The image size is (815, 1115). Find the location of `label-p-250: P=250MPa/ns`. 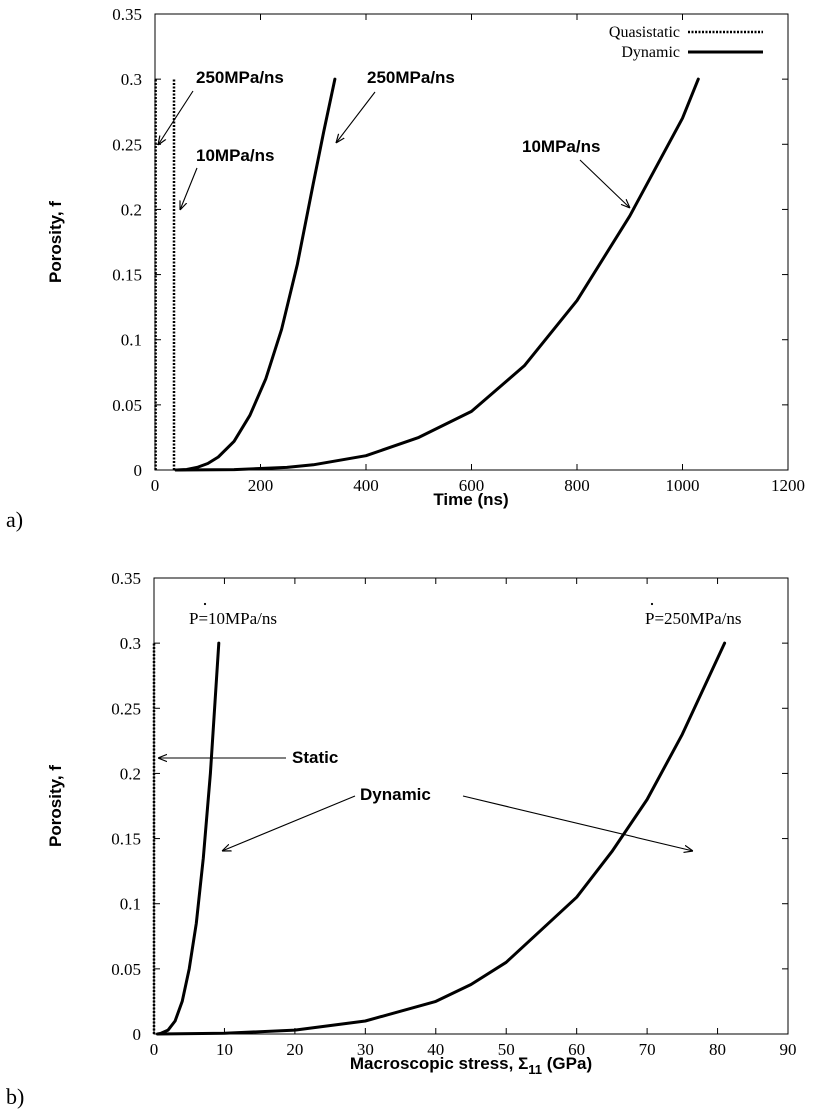

label-p-250: P=250MPa/ns is located at coordinates (693, 618).